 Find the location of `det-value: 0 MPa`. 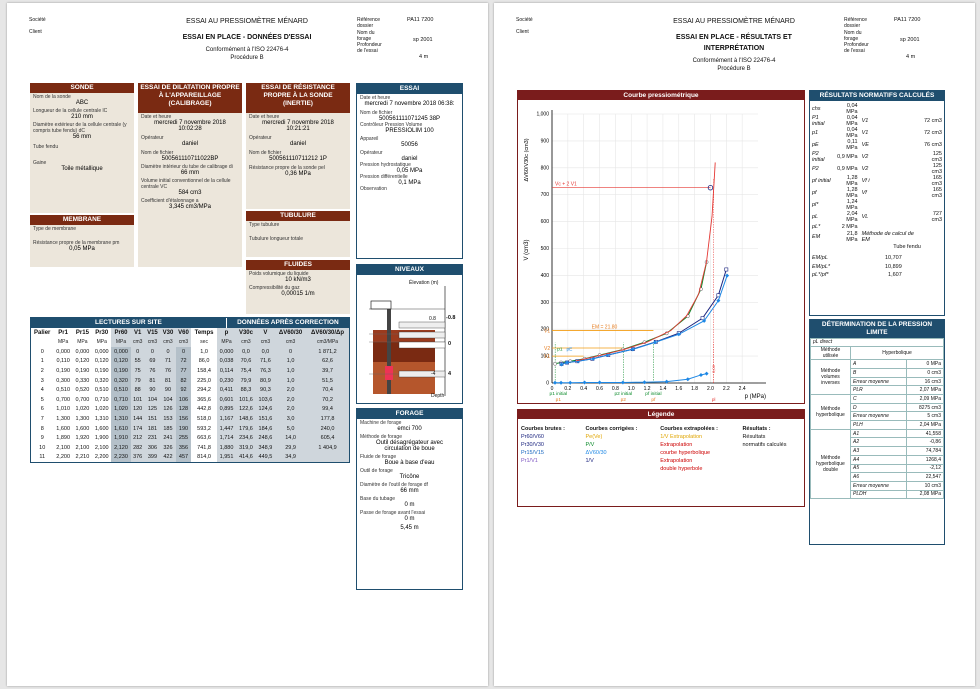

det-value: 0 MPa is located at coordinates (925, 364).